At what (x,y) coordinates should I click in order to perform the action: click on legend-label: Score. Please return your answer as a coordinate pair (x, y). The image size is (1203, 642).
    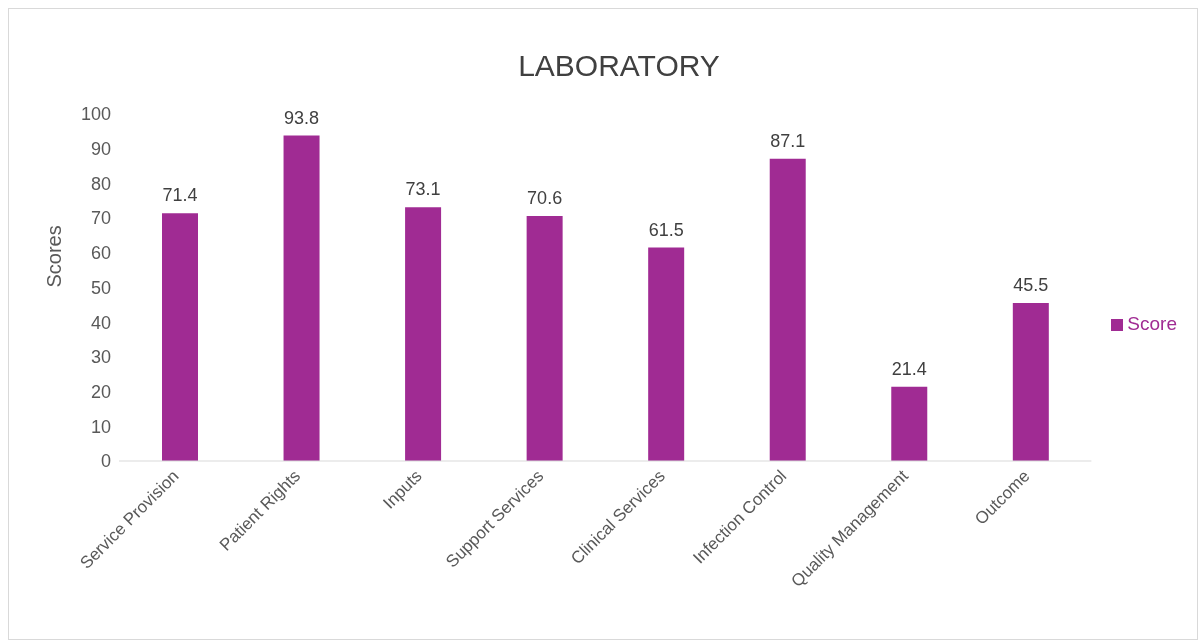
    Looking at the image, I should click on (1152, 323).